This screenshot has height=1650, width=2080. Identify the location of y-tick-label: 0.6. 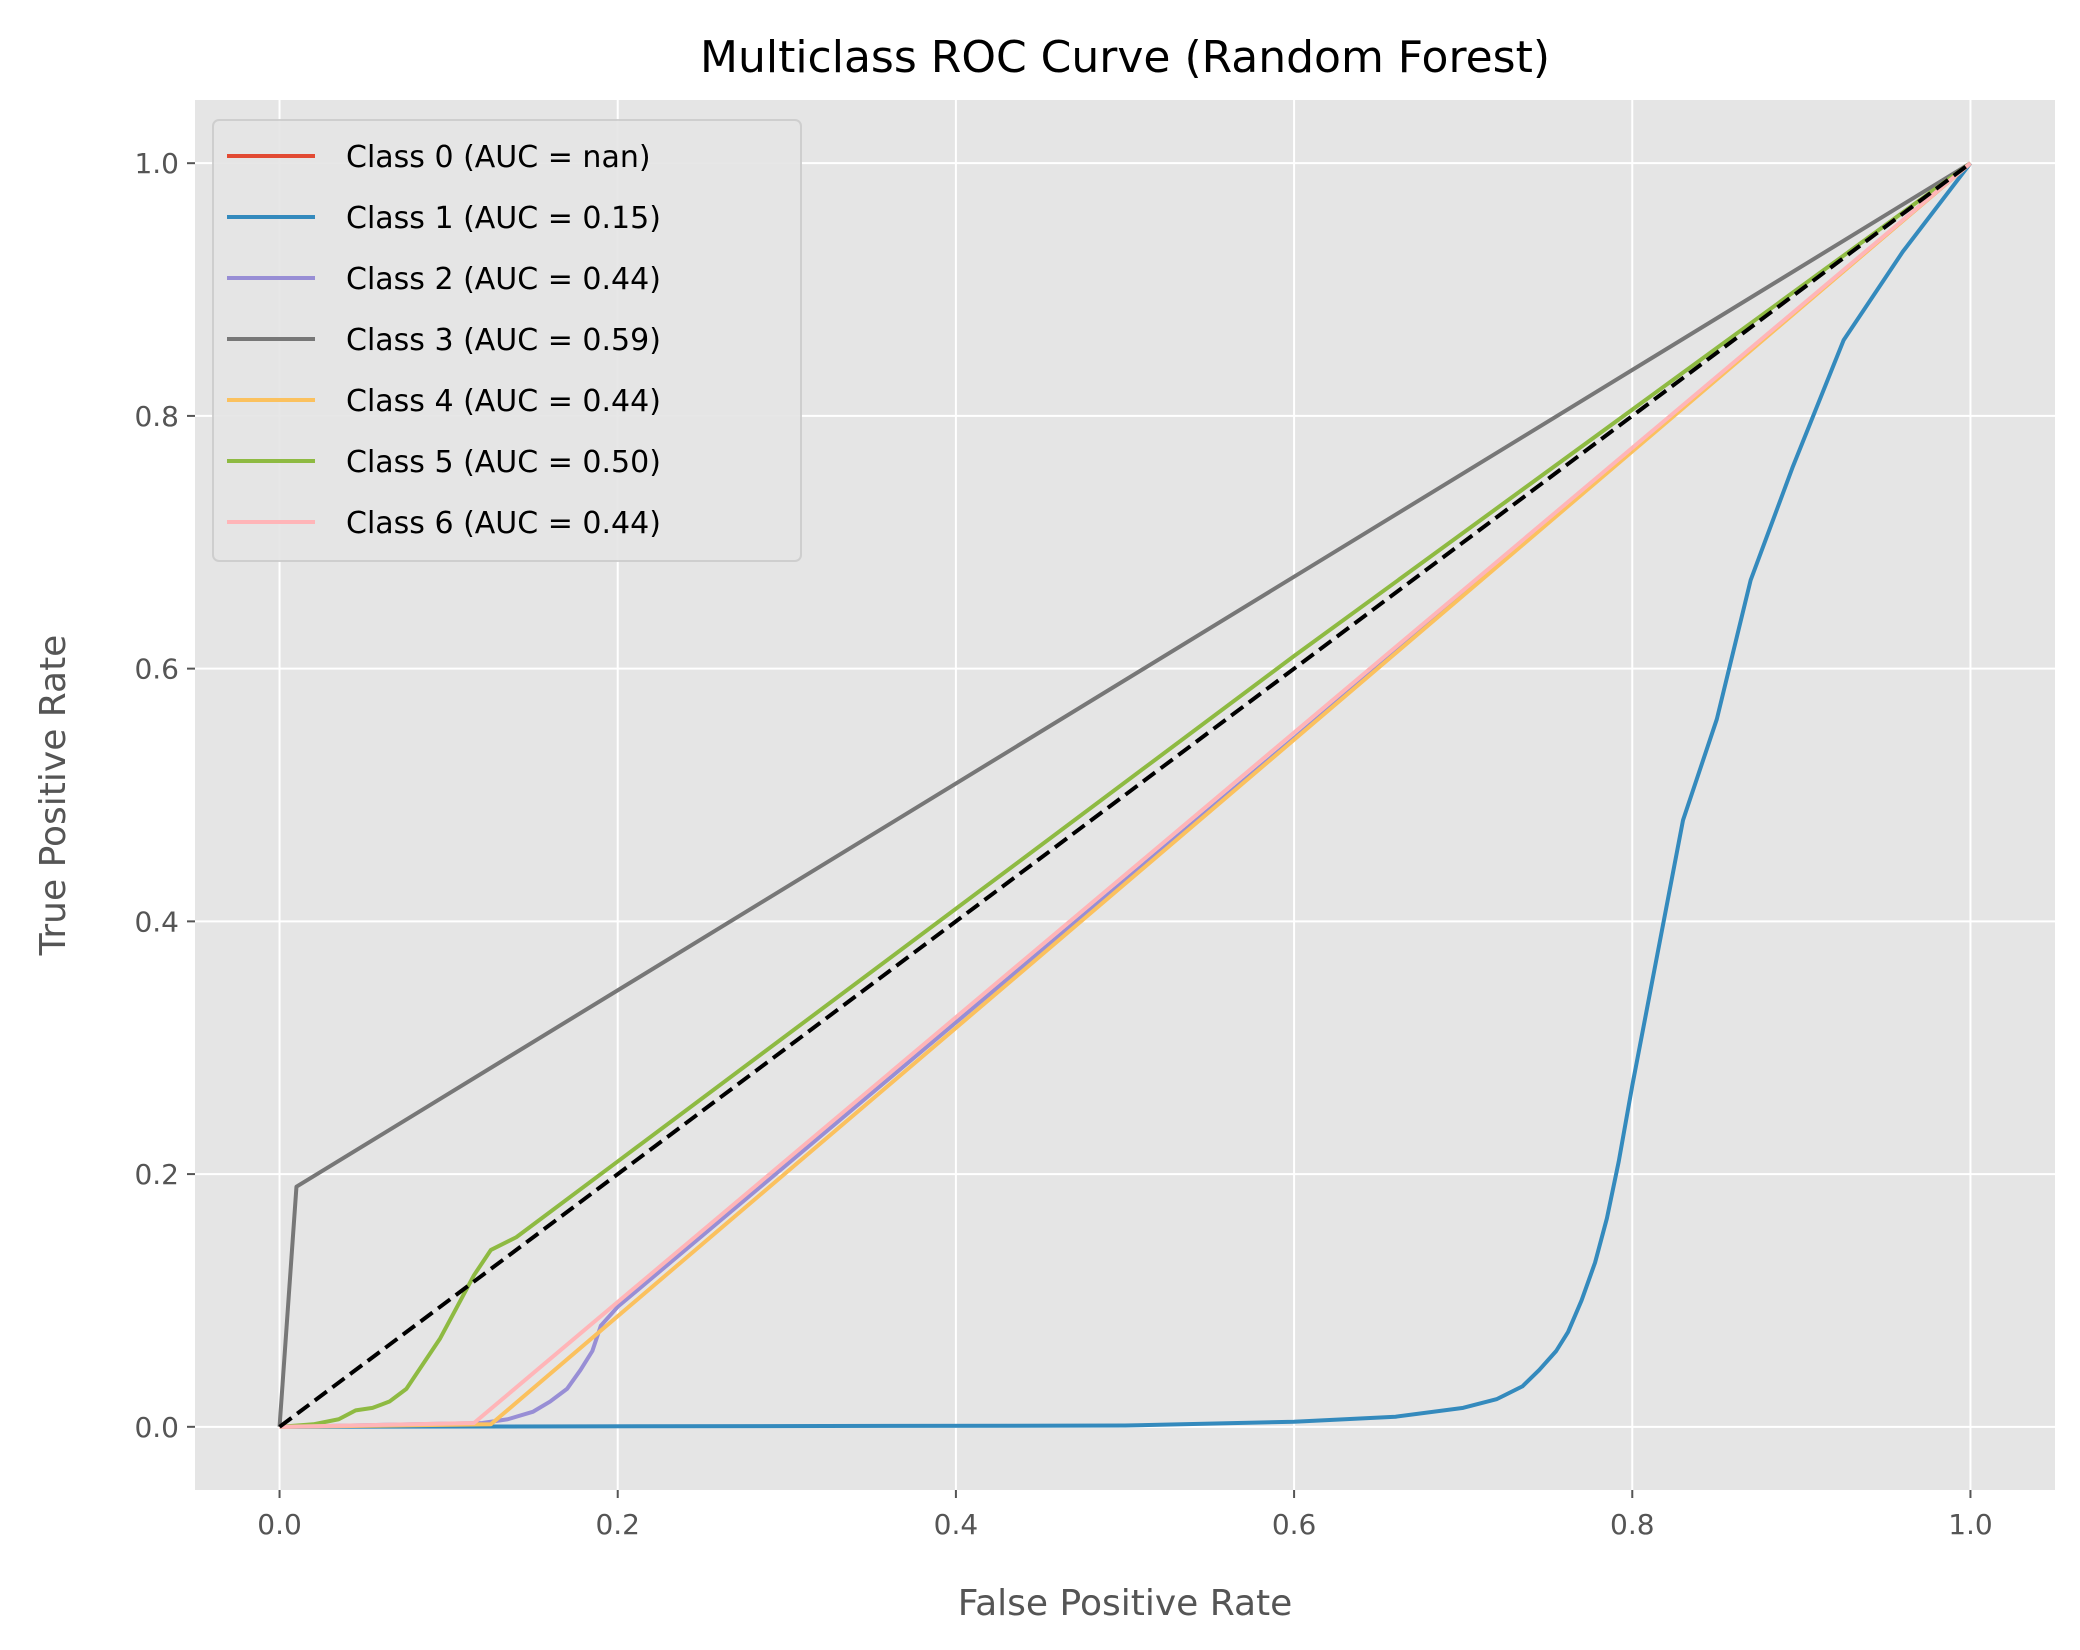
(156, 669).